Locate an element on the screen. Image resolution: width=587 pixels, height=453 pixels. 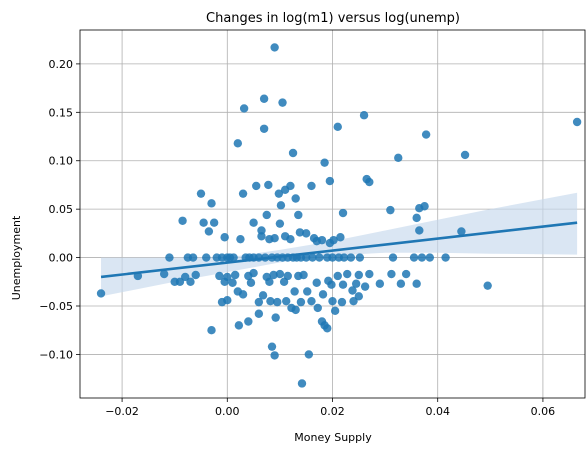
y-tick-label: −0.05 is located at coordinates (56, 306).